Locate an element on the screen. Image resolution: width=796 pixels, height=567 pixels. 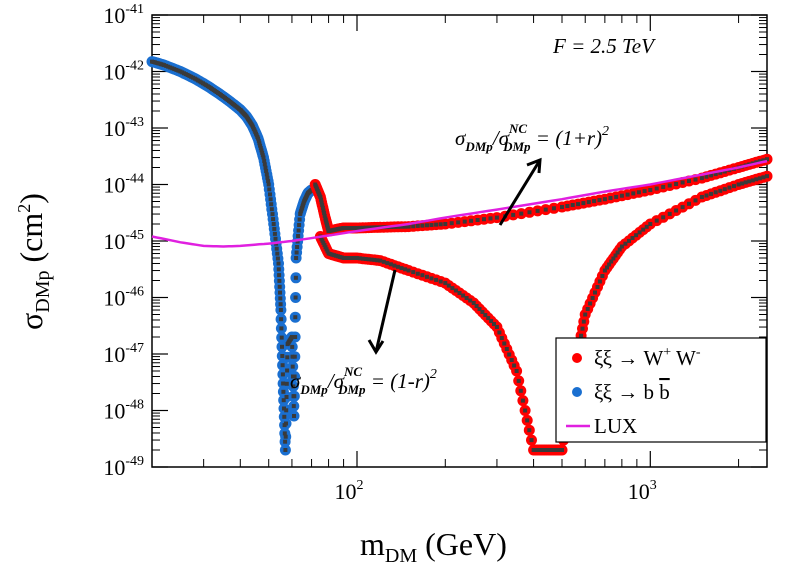
x-tick-label: 102 is located at coordinates (349, 491).